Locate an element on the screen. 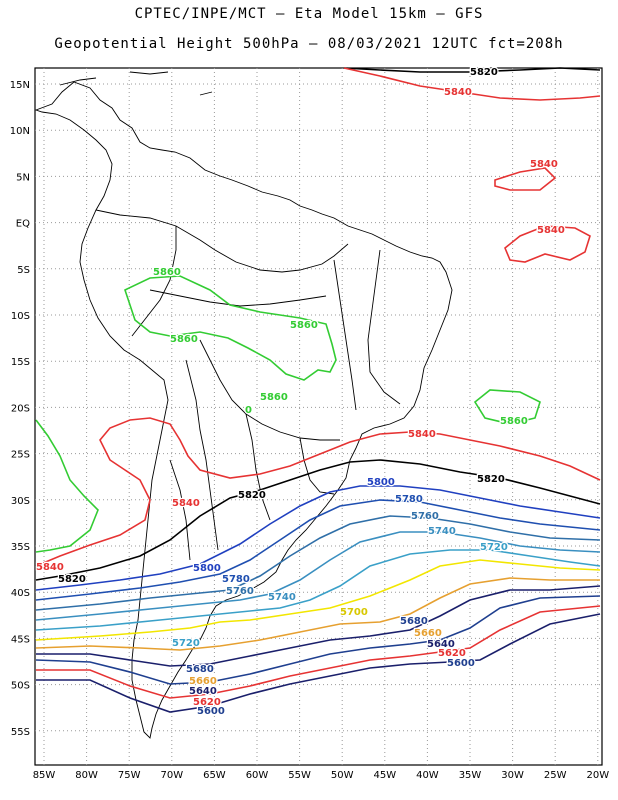 The width and height of the screenshot is (618, 800). lat-label: EQ is located at coordinates (23, 224).